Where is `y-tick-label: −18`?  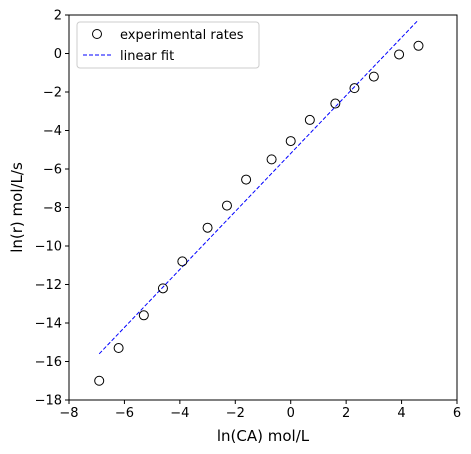
y-tick-label: −18 is located at coordinates (48, 401).